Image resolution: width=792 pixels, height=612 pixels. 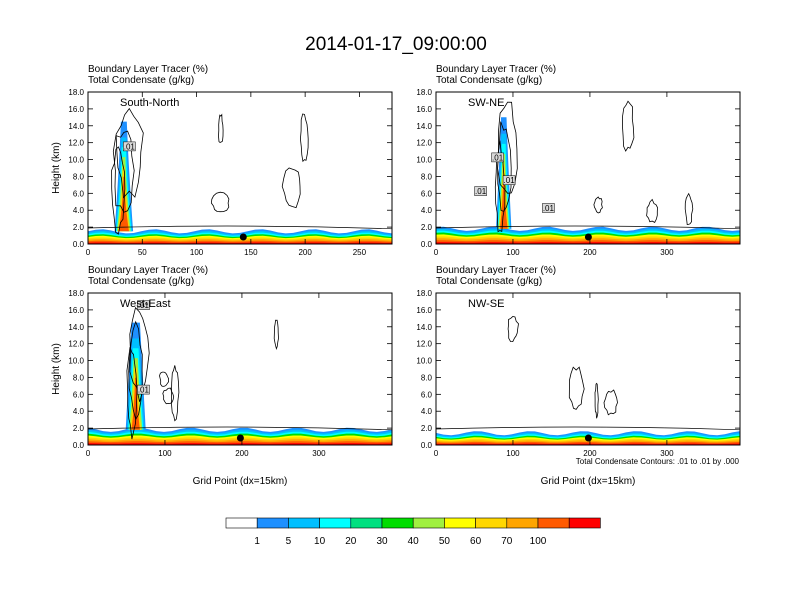 I want to click on plot-area, so click(x=588, y=380).